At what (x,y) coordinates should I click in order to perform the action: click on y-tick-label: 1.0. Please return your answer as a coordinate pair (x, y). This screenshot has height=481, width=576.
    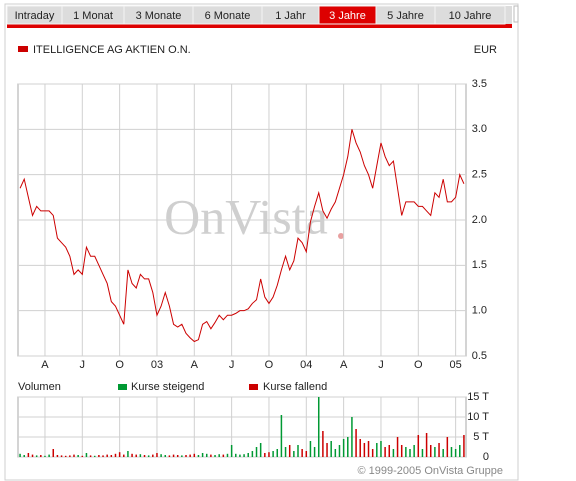
    Looking at the image, I should click on (479, 311).